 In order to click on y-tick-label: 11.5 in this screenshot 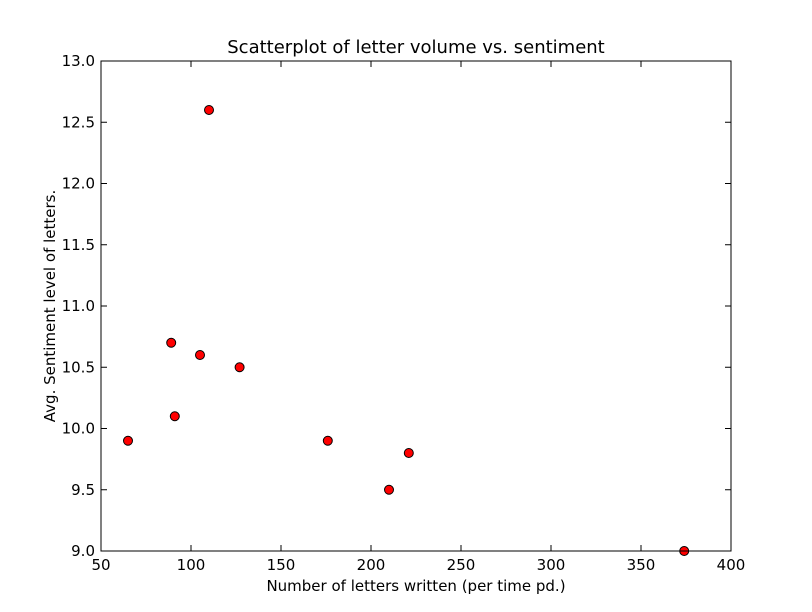, I will do `click(78, 245)`.